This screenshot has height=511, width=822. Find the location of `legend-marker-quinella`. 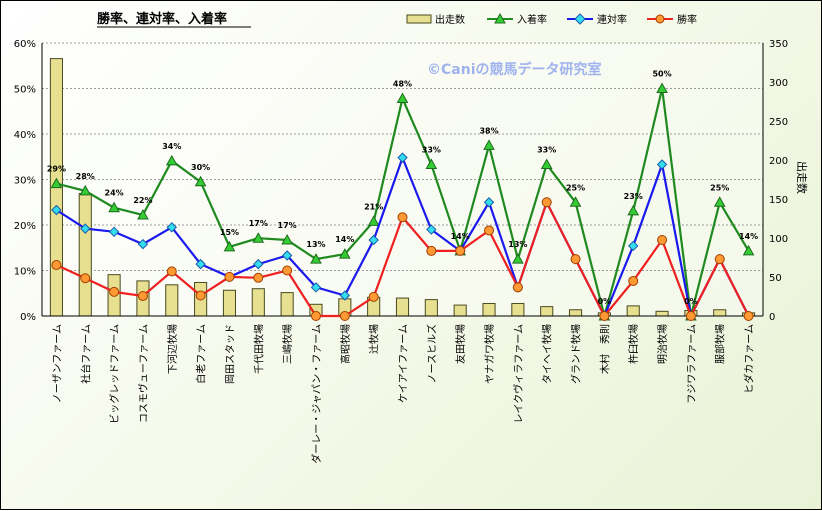

legend-marker-quinella is located at coordinates (580, 19).